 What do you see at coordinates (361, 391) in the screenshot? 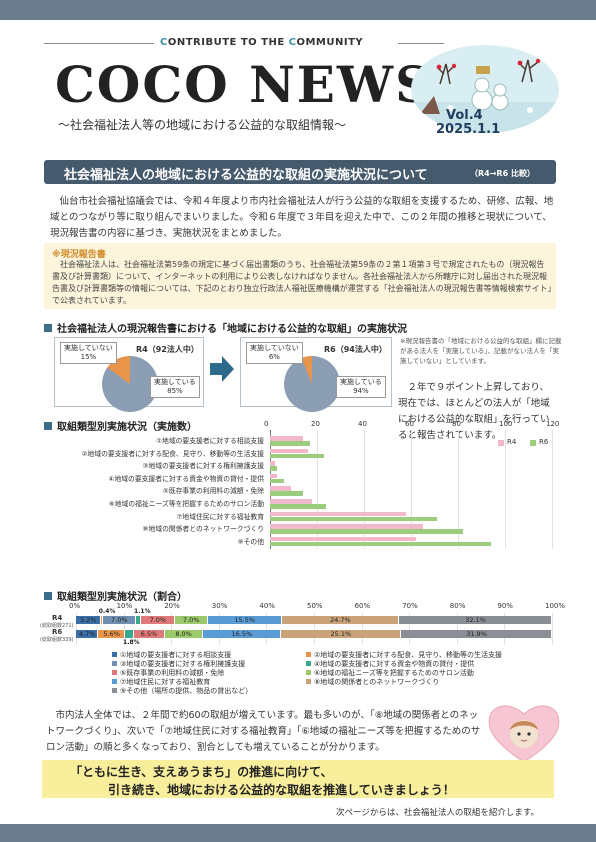
I see `pie-r6-yes-pct: 94%` at bounding box center [361, 391].